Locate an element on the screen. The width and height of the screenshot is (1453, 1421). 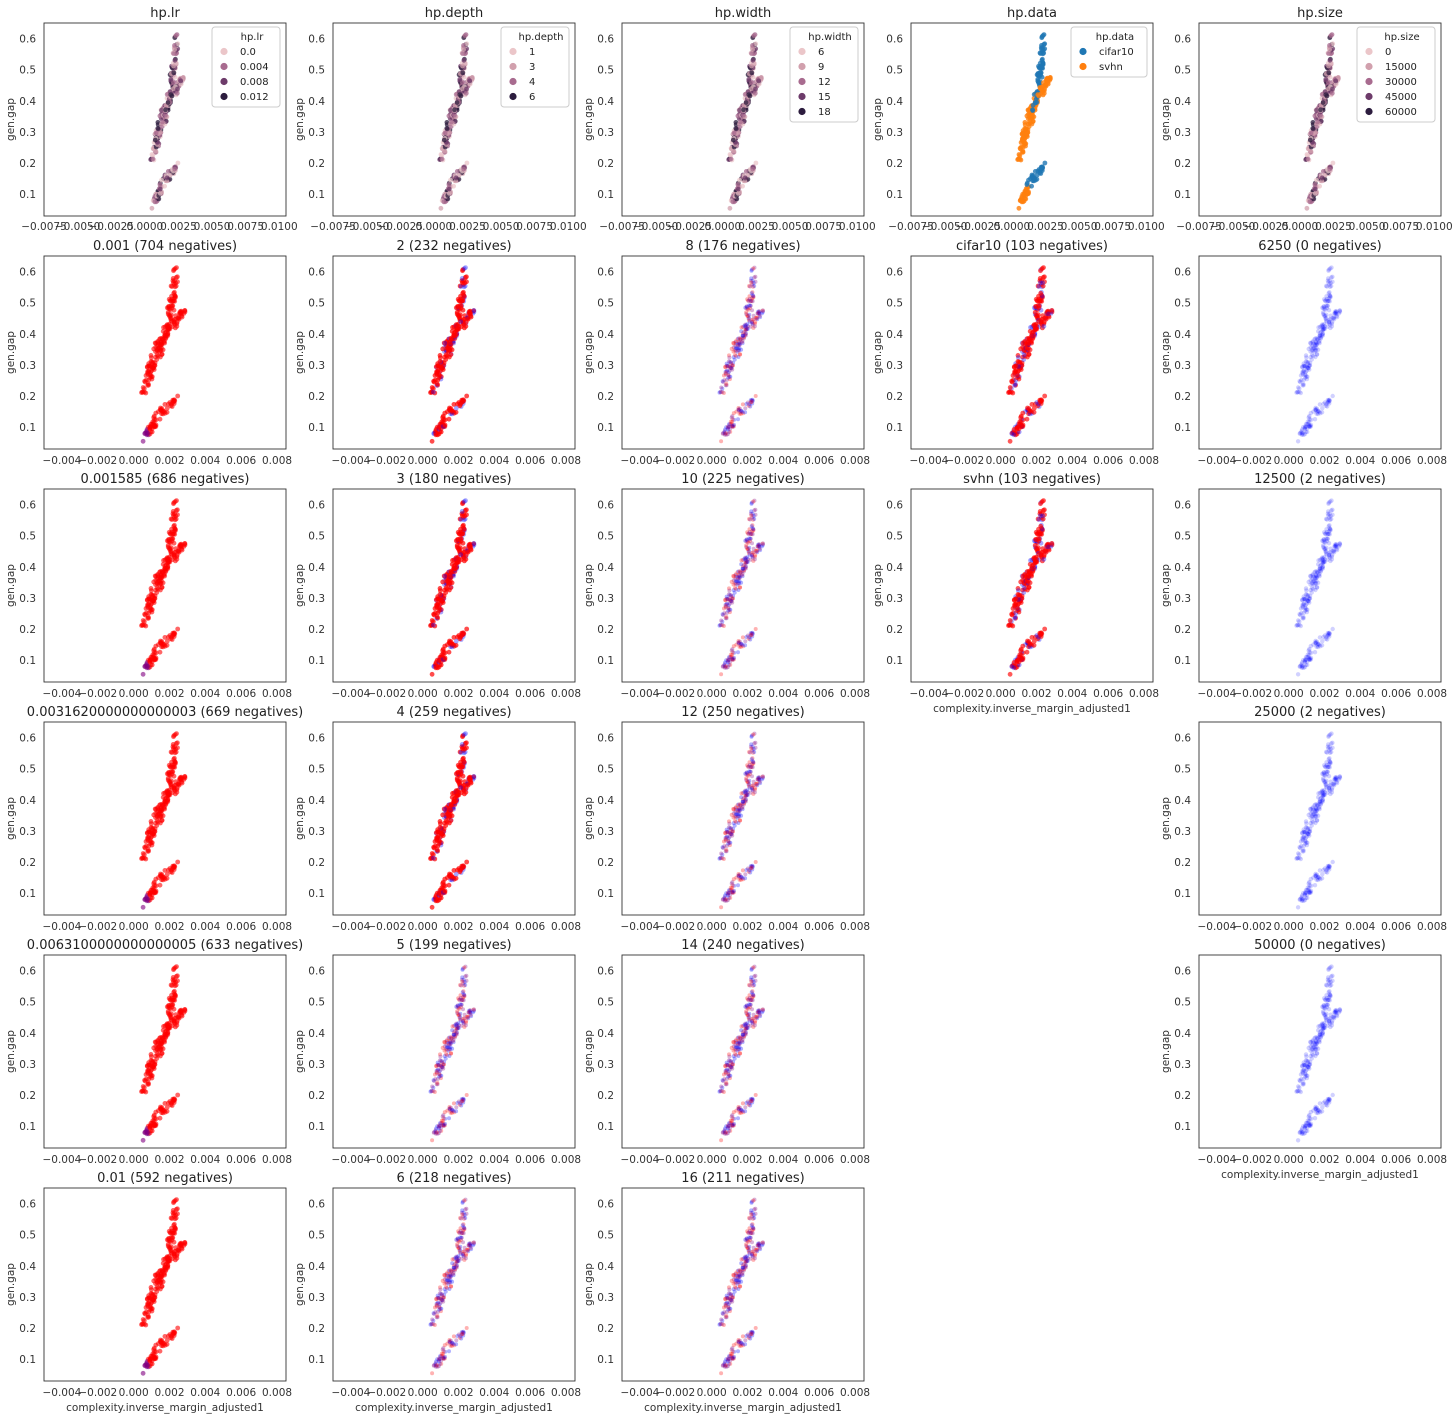
panel-title: 4 (259 negatives) is located at coordinates (453, 712).